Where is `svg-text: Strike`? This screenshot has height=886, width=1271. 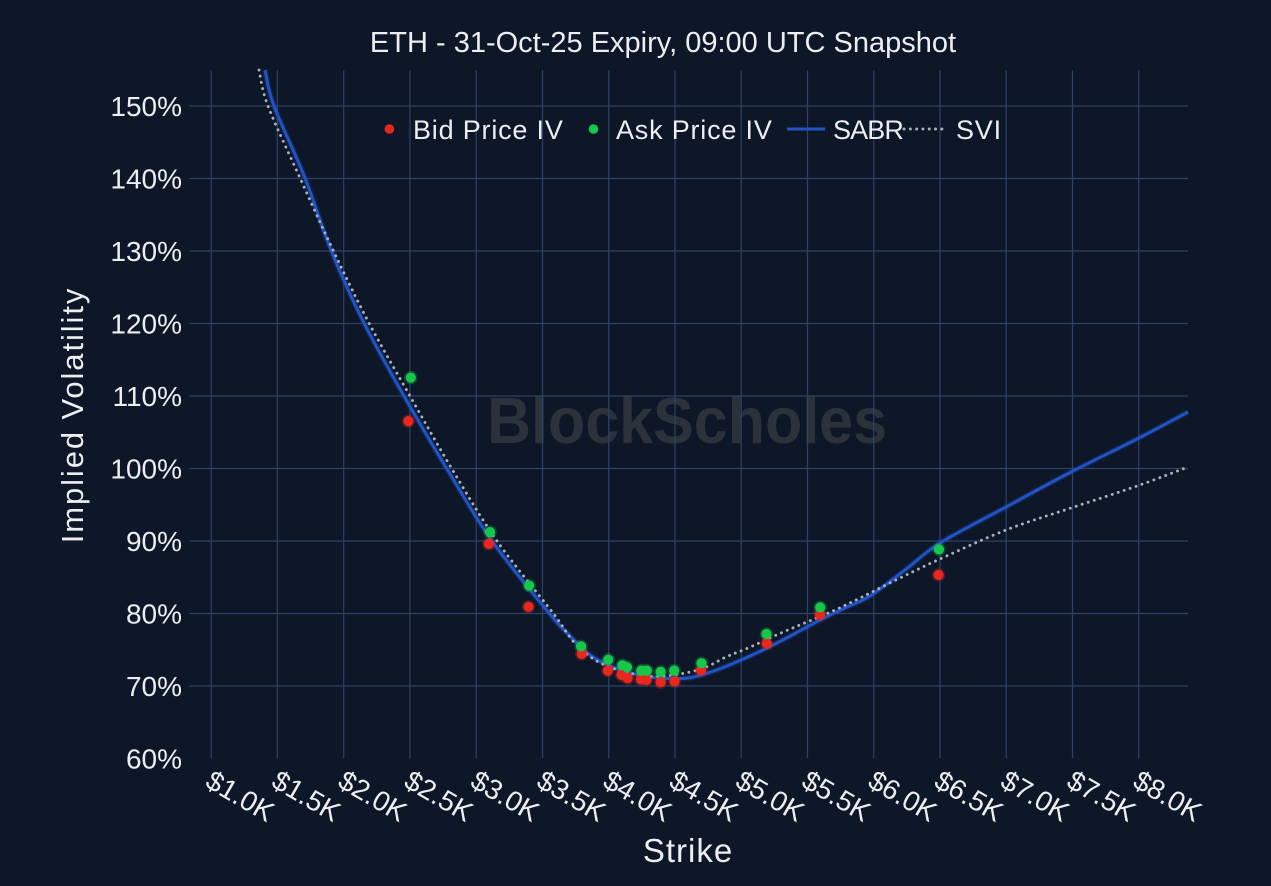 svg-text: Strike is located at coordinates (688, 850).